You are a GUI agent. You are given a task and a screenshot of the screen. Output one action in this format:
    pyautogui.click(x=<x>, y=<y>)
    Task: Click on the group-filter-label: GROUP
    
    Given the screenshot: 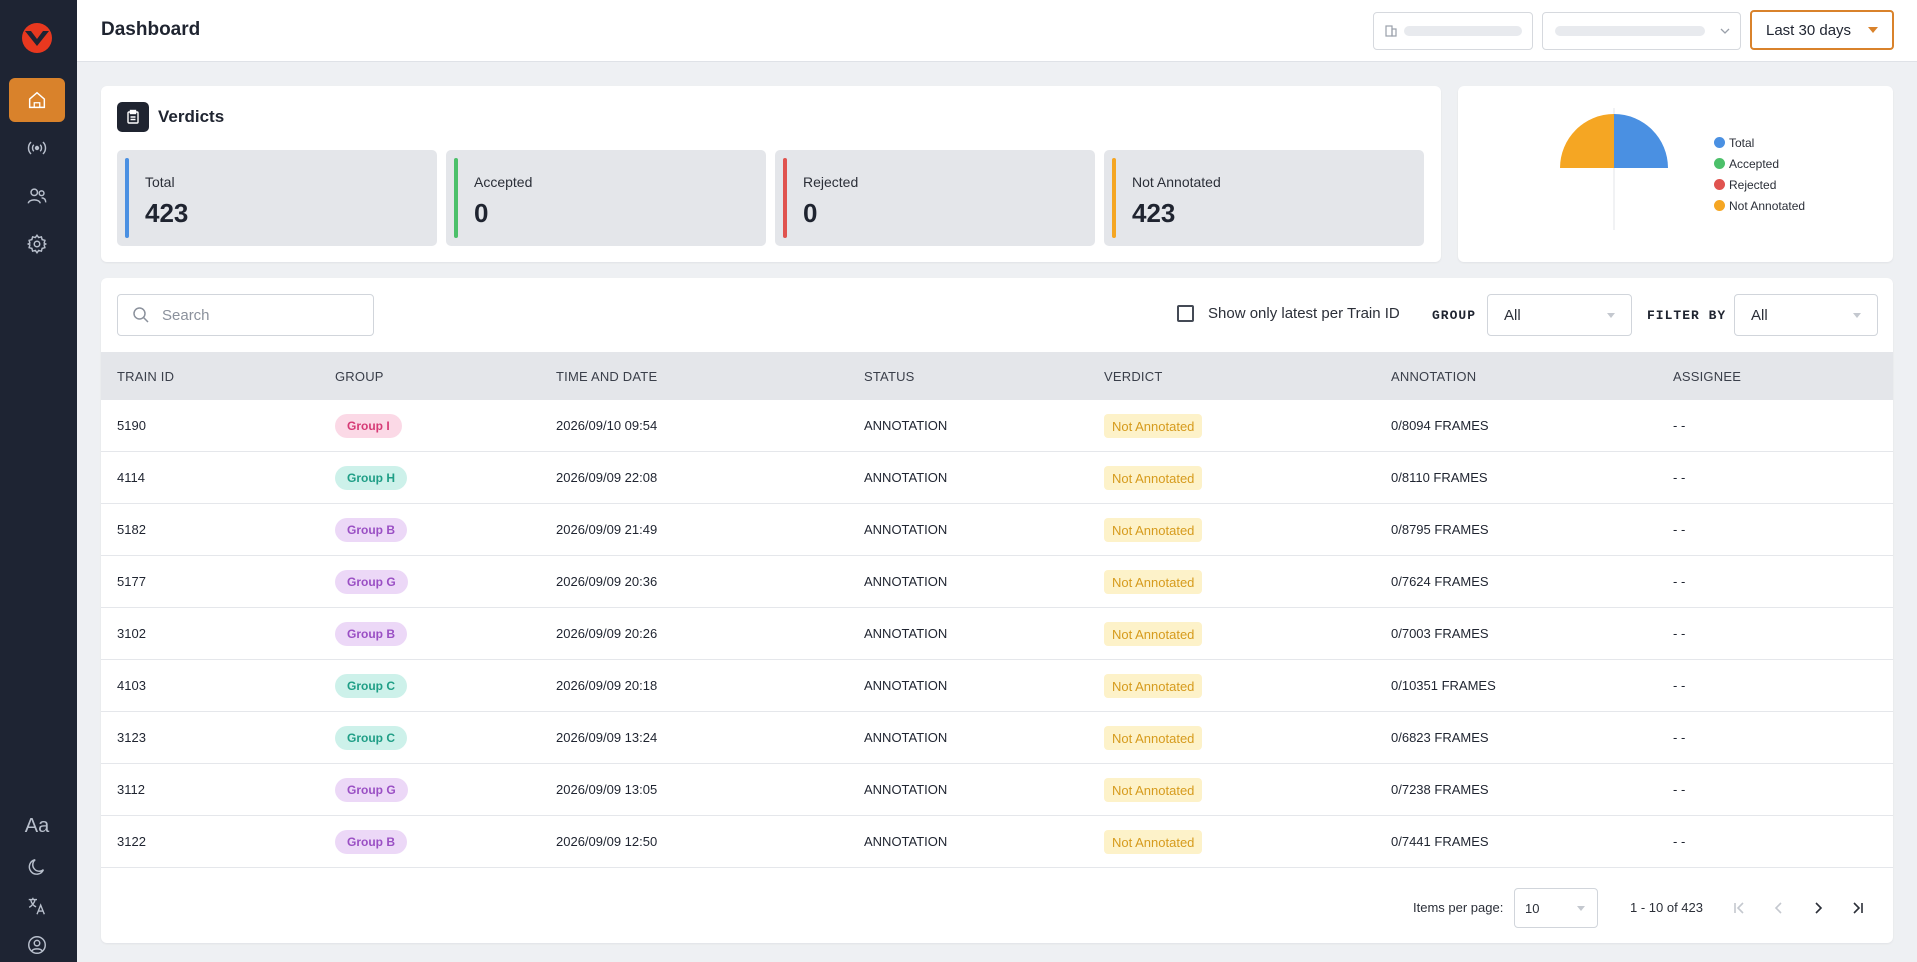 What is the action you would take?
    pyautogui.click(x=1454, y=315)
    